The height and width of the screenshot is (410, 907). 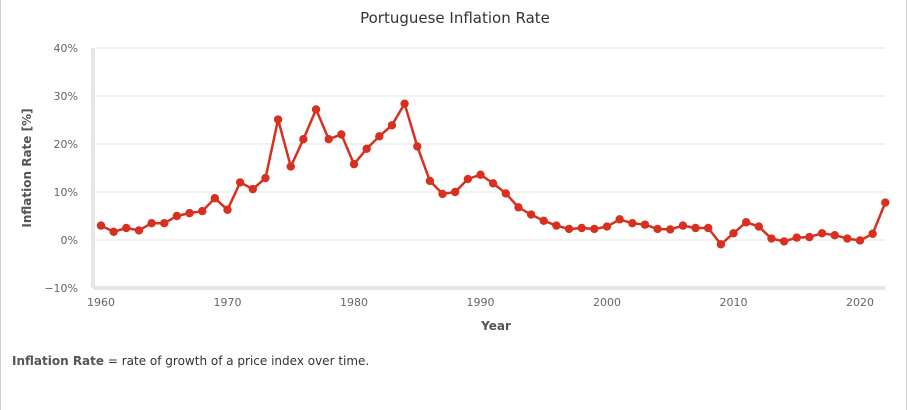 What do you see at coordinates (455, 18) in the screenshot?
I see `chart-title: Portuguese Inflation Rate` at bounding box center [455, 18].